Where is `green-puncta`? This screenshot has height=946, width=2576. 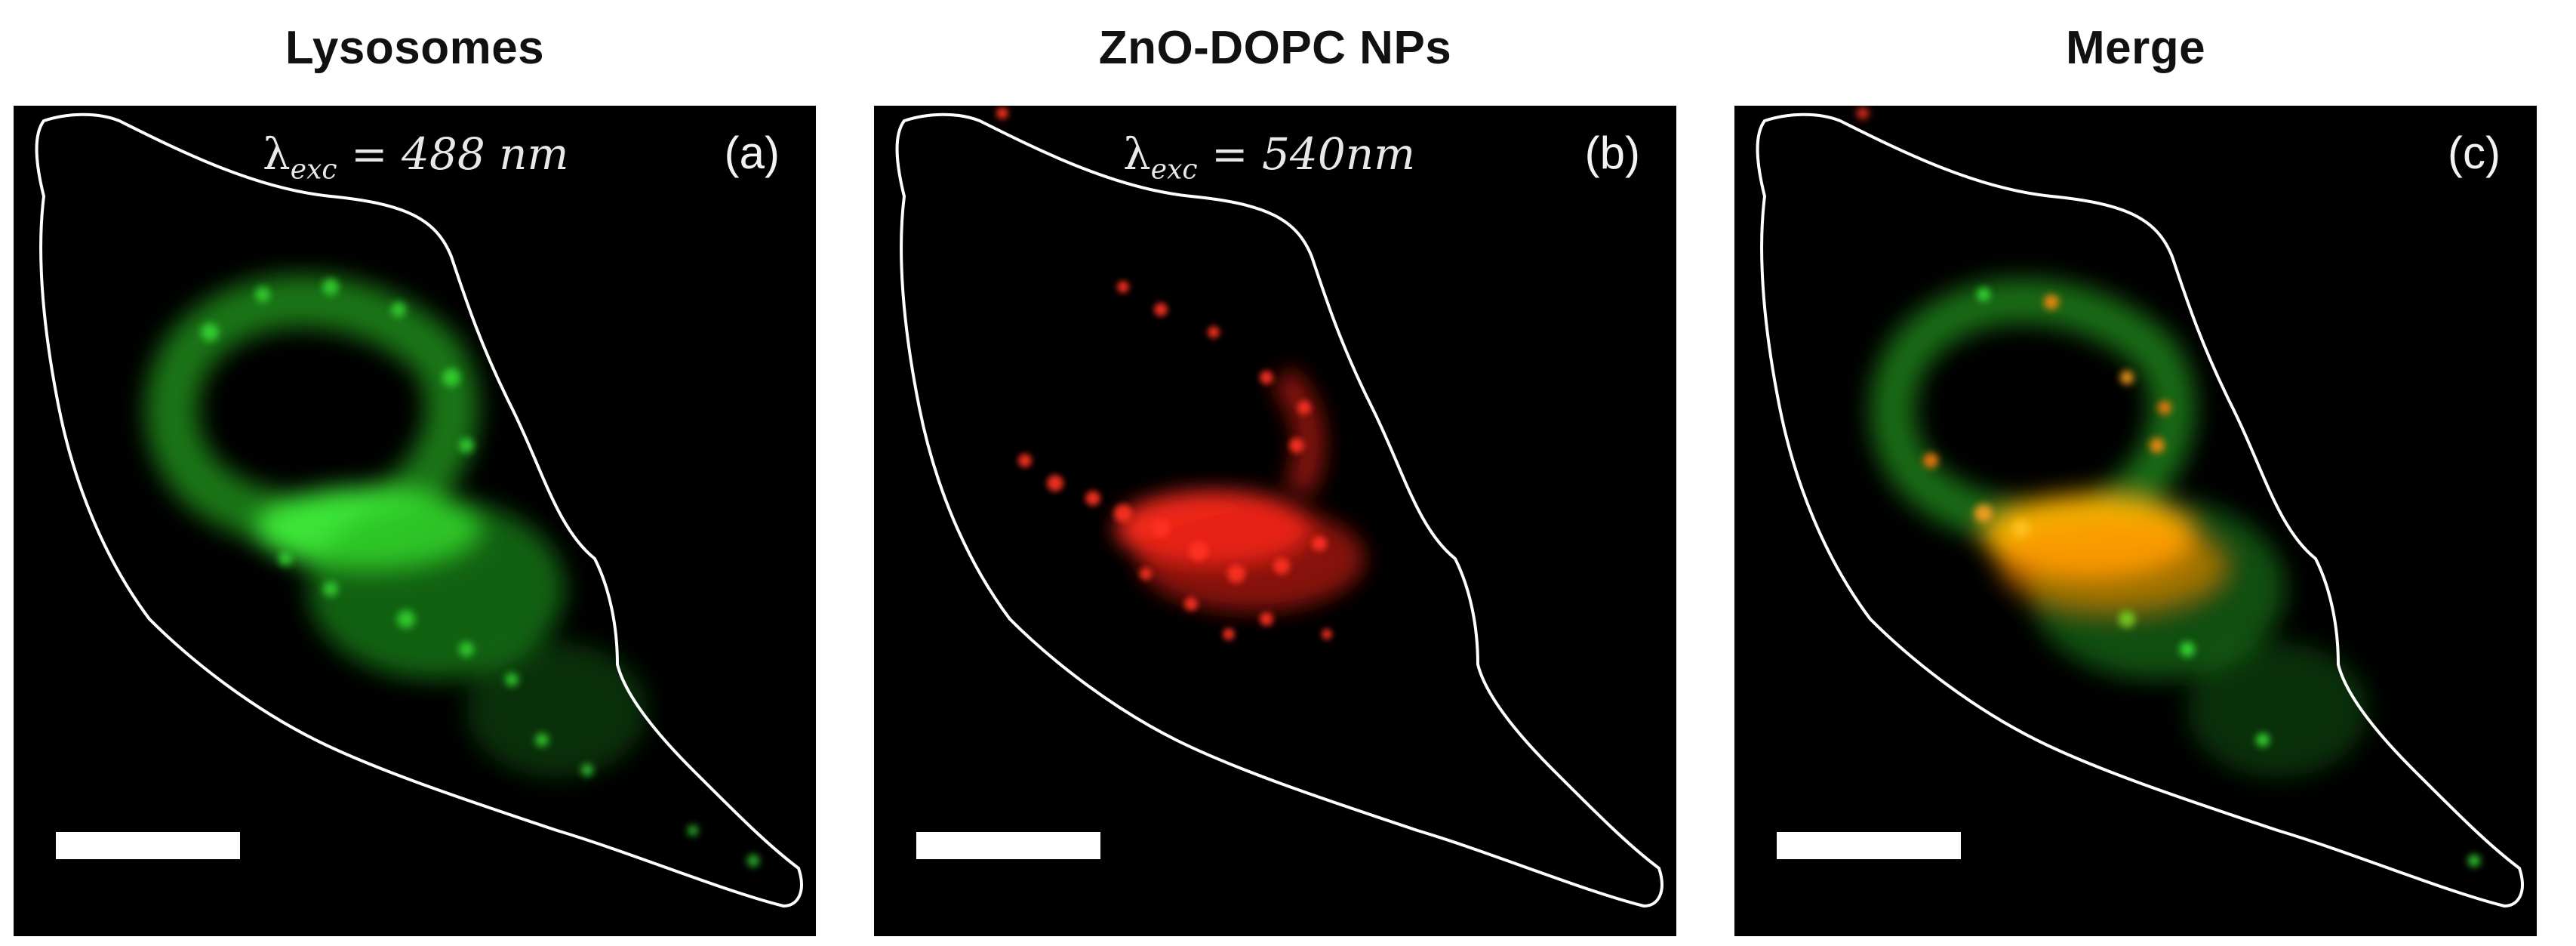 green-puncta is located at coordinates (480, 573).